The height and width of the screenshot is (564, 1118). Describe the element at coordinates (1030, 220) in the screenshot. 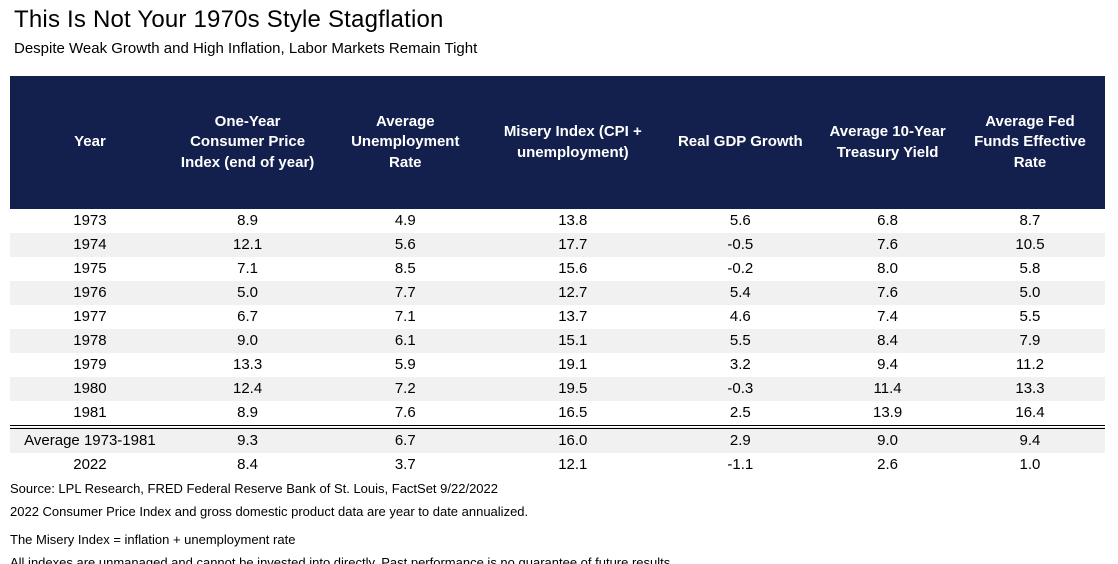

I see `cell-fed-funds: 8.7` at that location.